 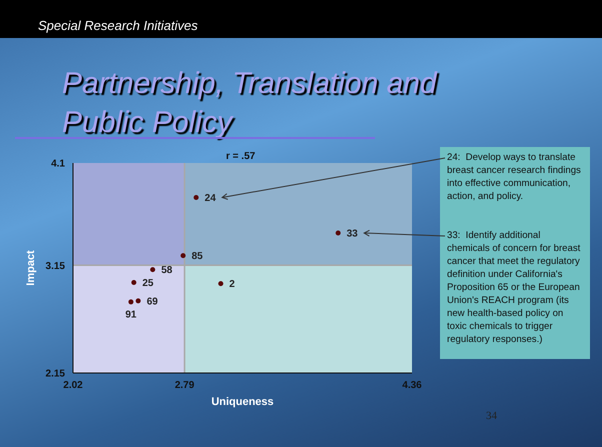 What do you see at coordinates (352, 234) in the screenshot?
I see `series-label: 33` at bounding box center [352, 234].